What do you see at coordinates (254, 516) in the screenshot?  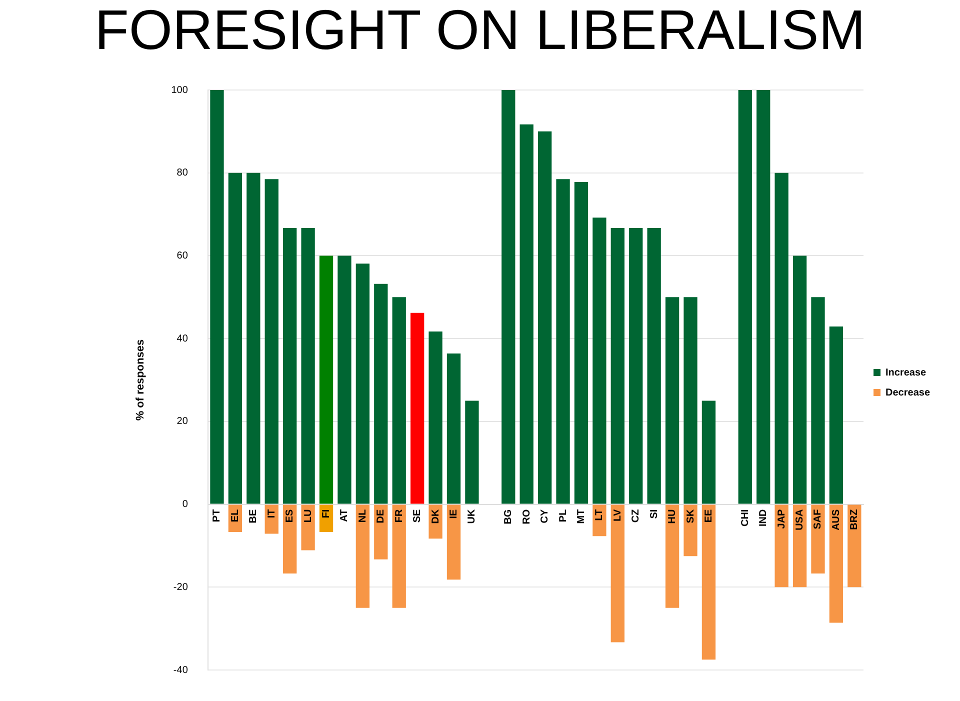 I see `x-tick-label: BE` at bounding box center [254, 516].